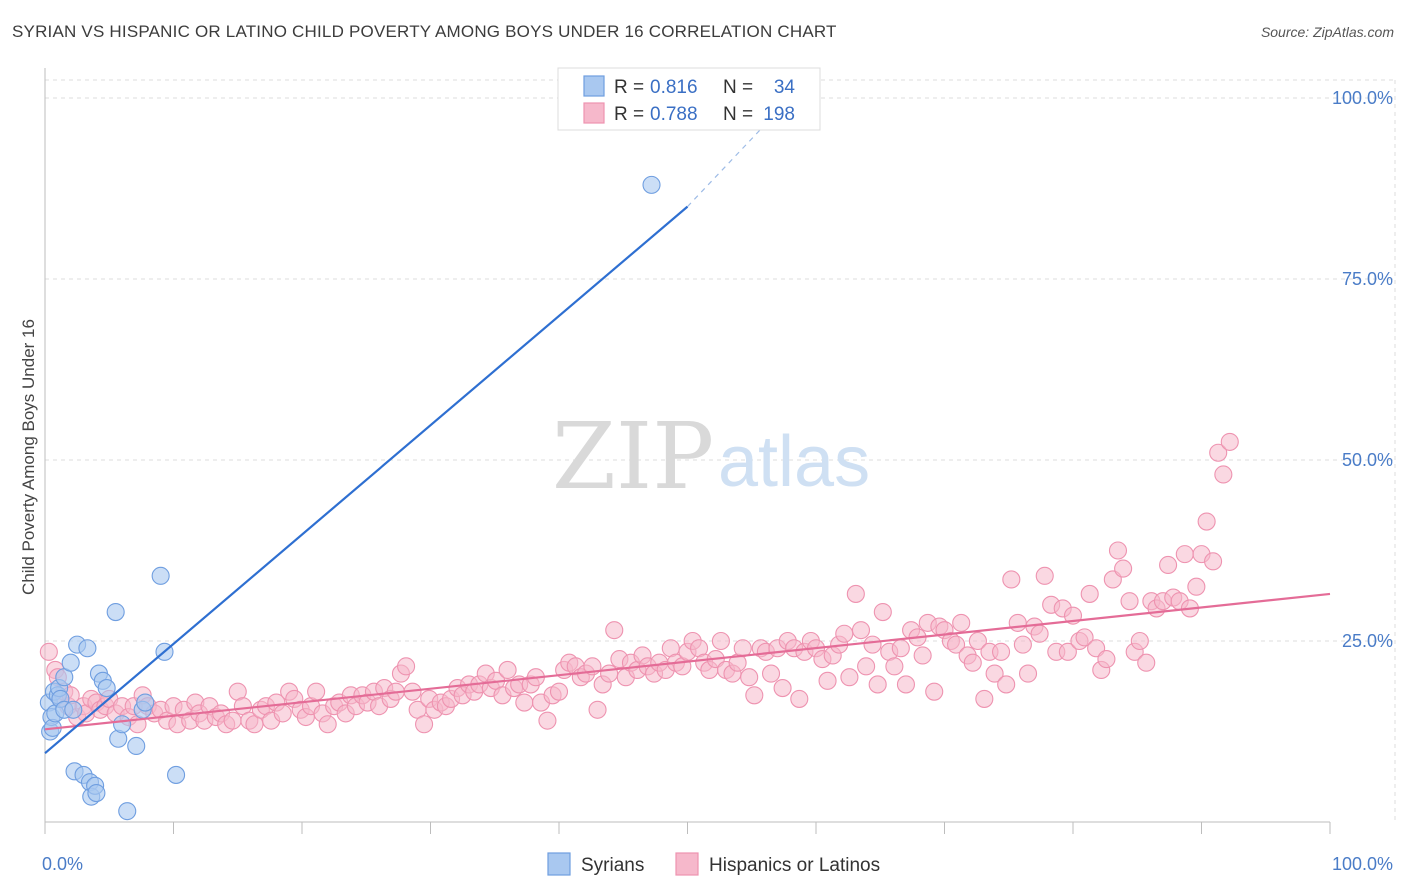  What do you see at coordinates (689, 99) in the screenshot?
I see `legend-box: R = 0.816 N = 34 R = 0.788 N = 198` at bounding box center [689, 99].